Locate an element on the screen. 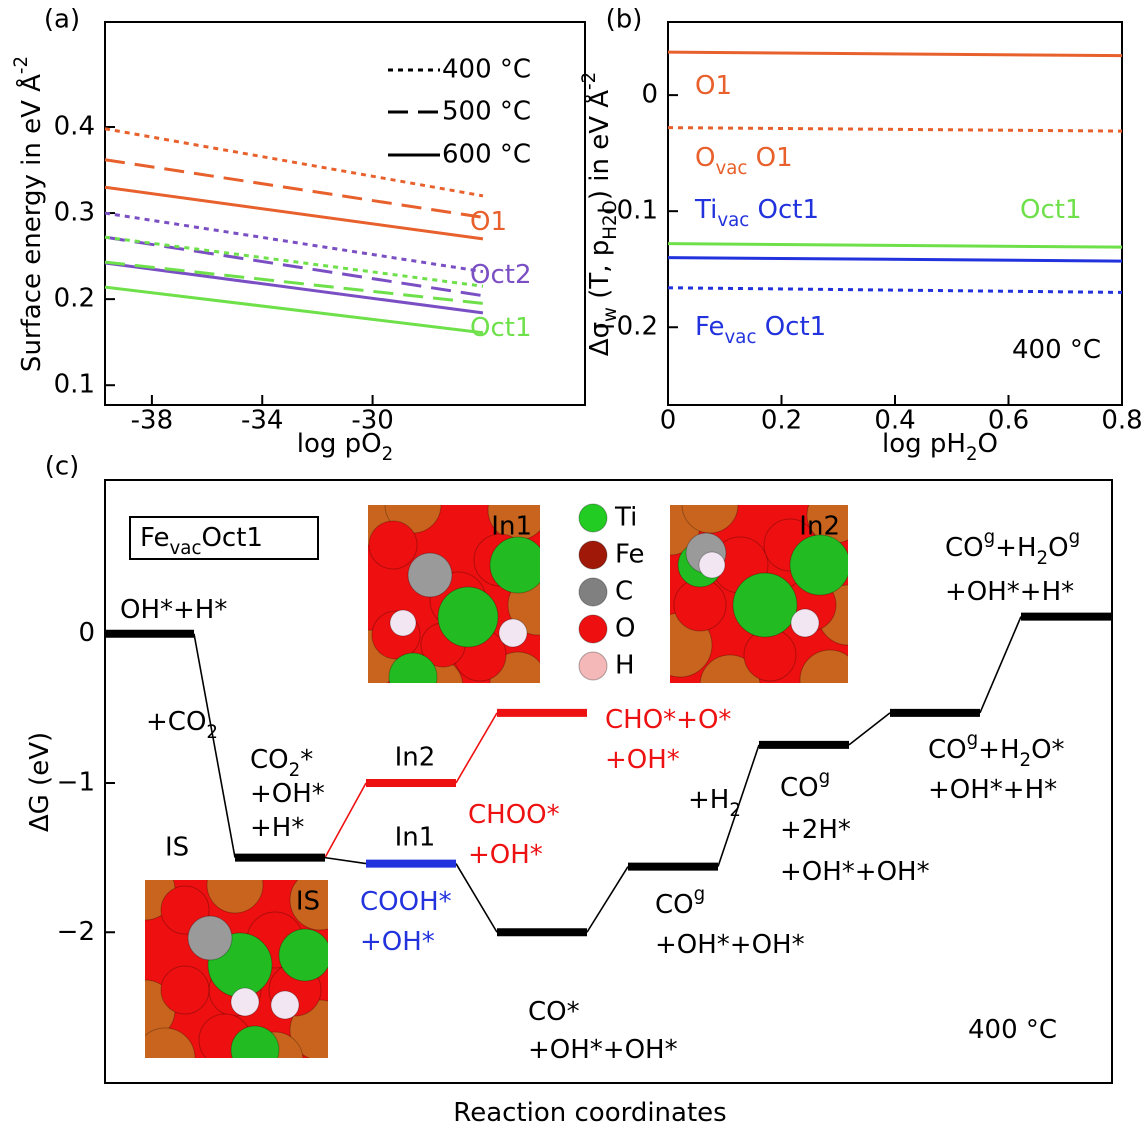 This screenshot has height=1131, width=1146. text-part: Surface energy in eV Å is located at coordinates (31, 223).